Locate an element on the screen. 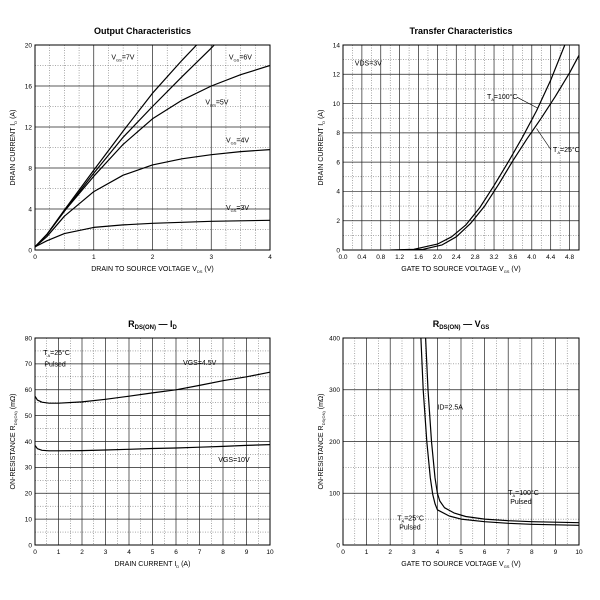 This screenshot has height=600, width=600. x-axis-label: GATE TO SOURCE VOLTAGE VGS (V) is located at coordinates (461, 270).